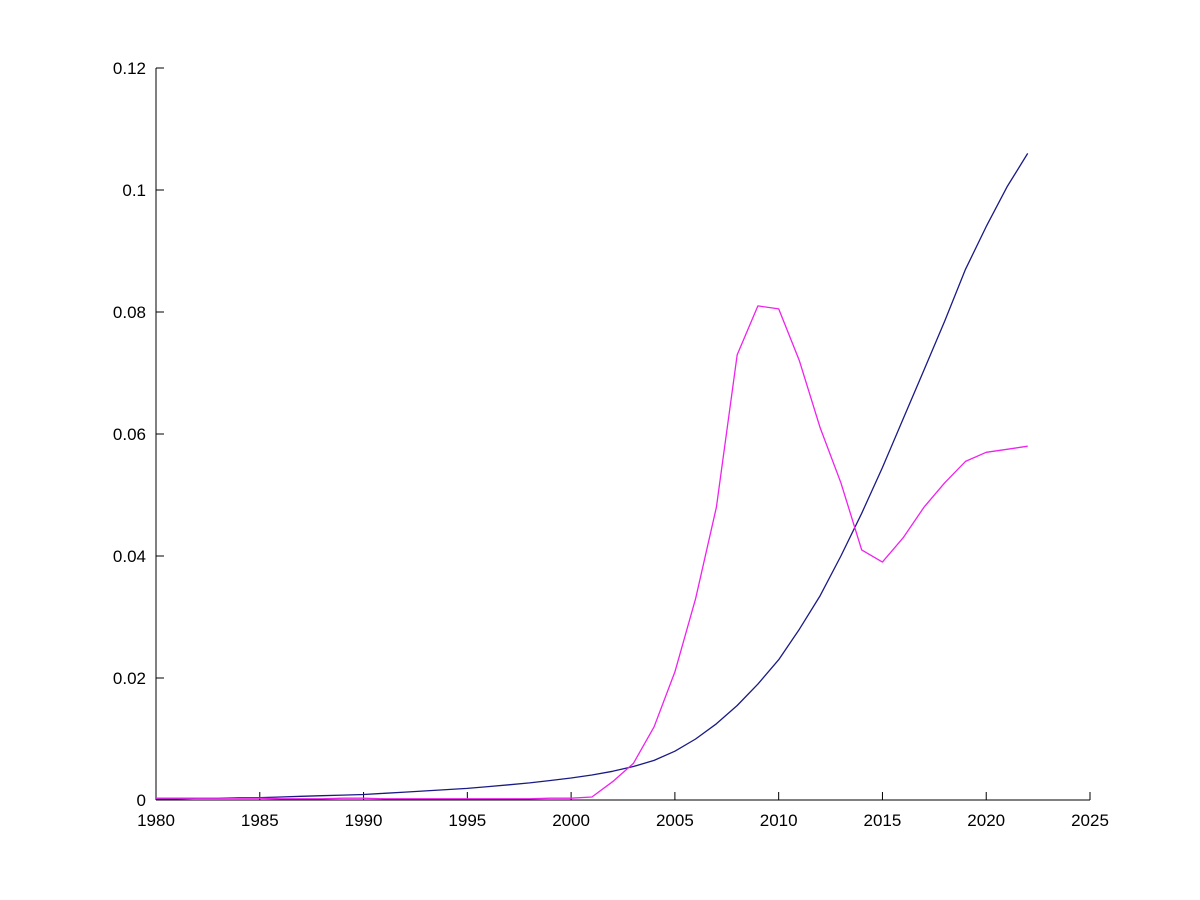 This screenshot has height=900, width=1200. What do you see at coordinates (986, 820) in the screenshot?
I see `x-tick-label: 2020` at bounding box center [986, 820].